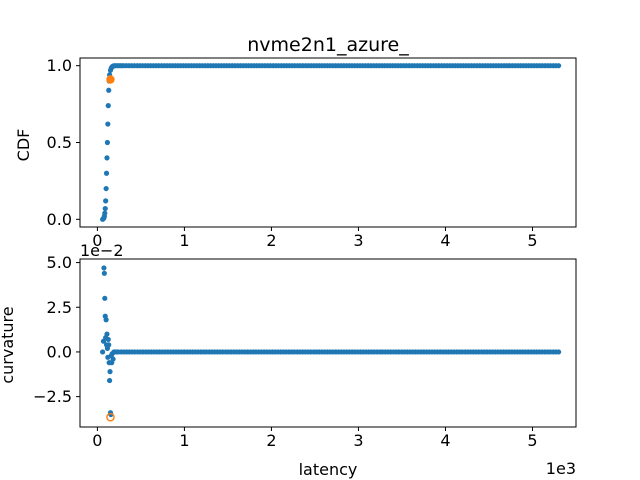  What do you see at coordinates (59, 142) in the screenshot?
I see `y-tick-label: 0.5` at bounding box center [59, 142].